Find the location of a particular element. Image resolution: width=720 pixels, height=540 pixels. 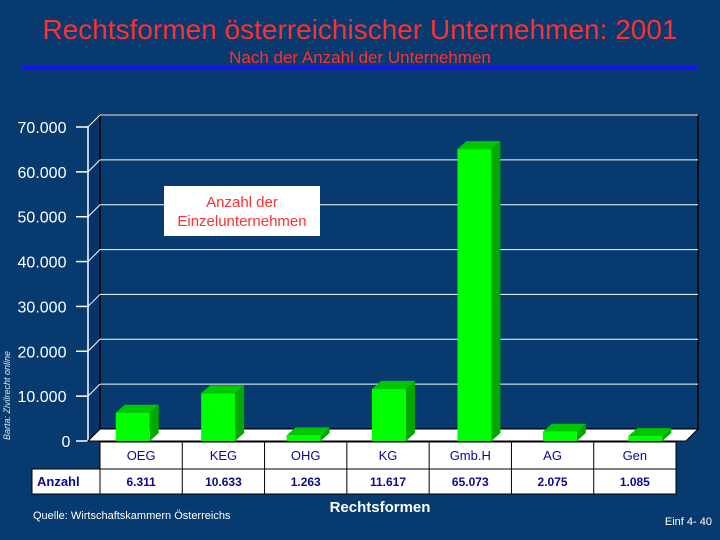

y-tick-label: 50.000 is located at coordinates (42, 218).